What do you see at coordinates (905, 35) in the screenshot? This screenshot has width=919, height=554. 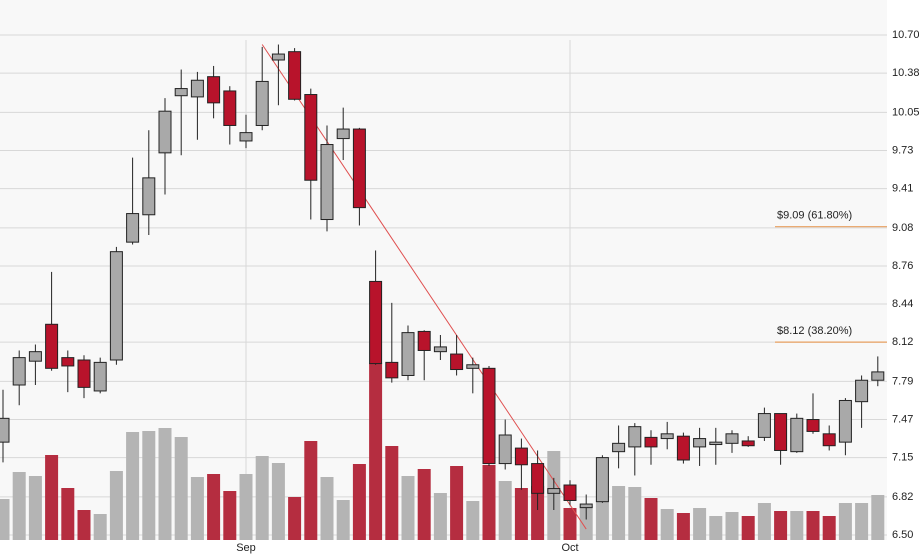 I see `y-tick-label: 10.70` at bounding box center [905, 35].